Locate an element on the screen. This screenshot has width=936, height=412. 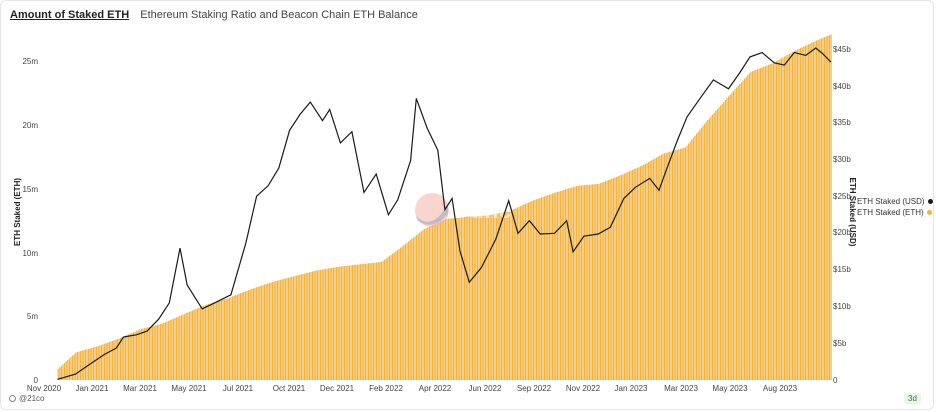
refresh-badge: 3d is located at coordinates (912, 398).